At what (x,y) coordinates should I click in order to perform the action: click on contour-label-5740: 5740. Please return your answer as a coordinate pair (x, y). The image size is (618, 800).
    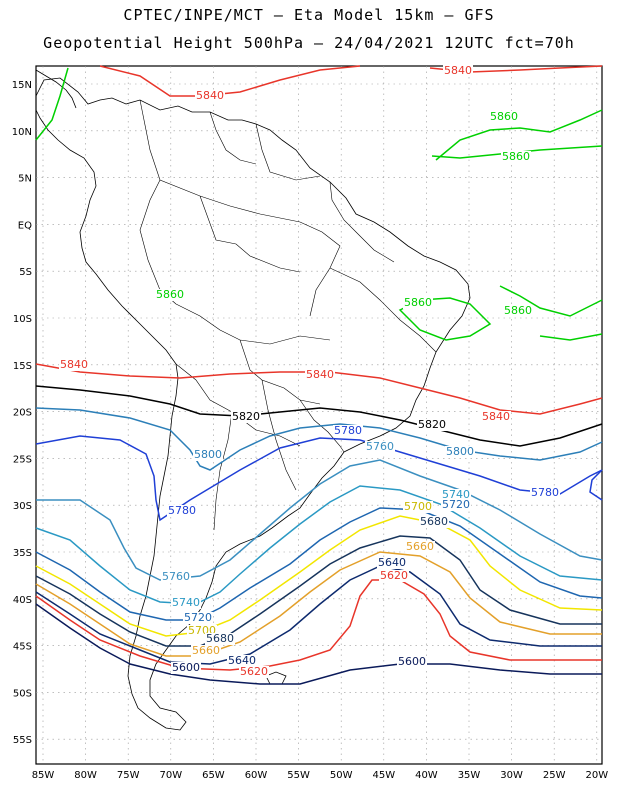
    Looking at the image, I should click on (456, 494).